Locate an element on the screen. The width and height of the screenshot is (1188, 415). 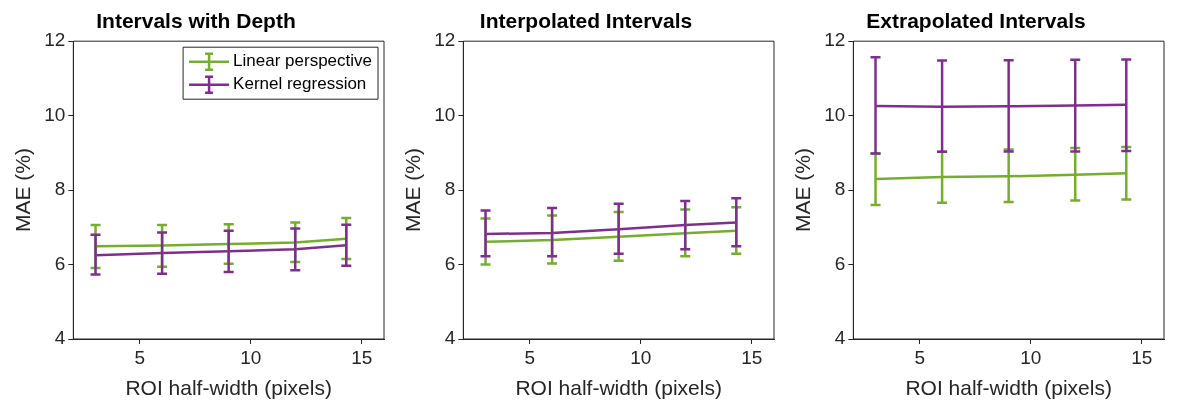
legend-label: Linear perspective is located at coordinates (303, 61).